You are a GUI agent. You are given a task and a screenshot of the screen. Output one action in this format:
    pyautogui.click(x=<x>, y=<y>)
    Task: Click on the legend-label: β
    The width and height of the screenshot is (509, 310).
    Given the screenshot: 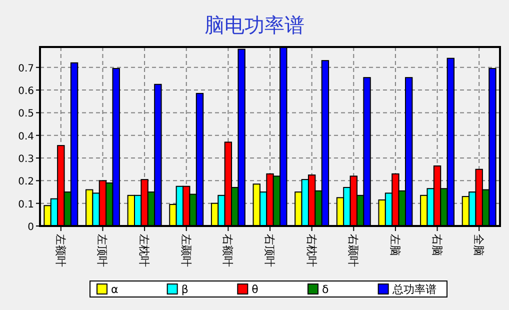 What is the action you would take?
    pyautogui.click(x=184, y=289)
    